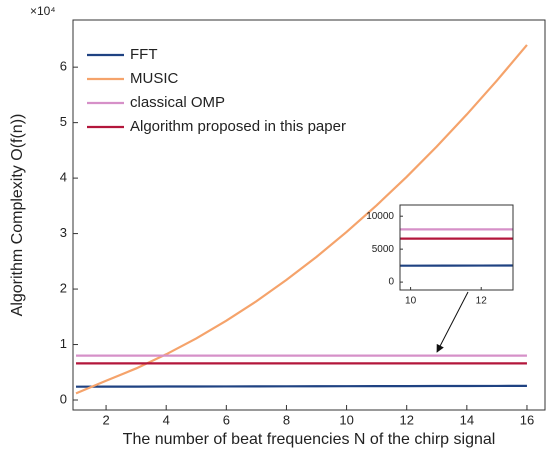 The height and width of the screenshot is (458, 550). Describe the element at coordinates (63, 177) in the screenshot. I see `y-tick-label: 4` at that location.